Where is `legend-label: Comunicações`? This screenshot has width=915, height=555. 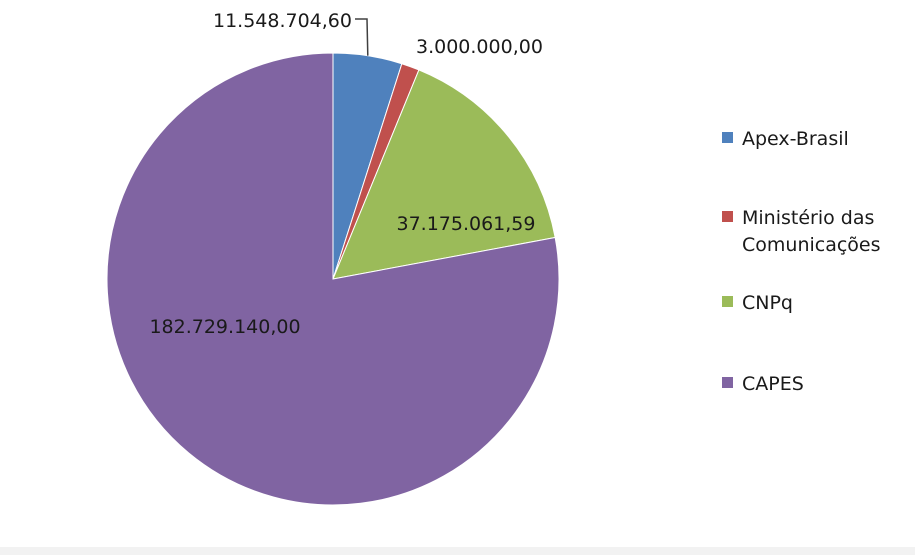 legend-label: Comunicações is located at coordinates (811, 245).